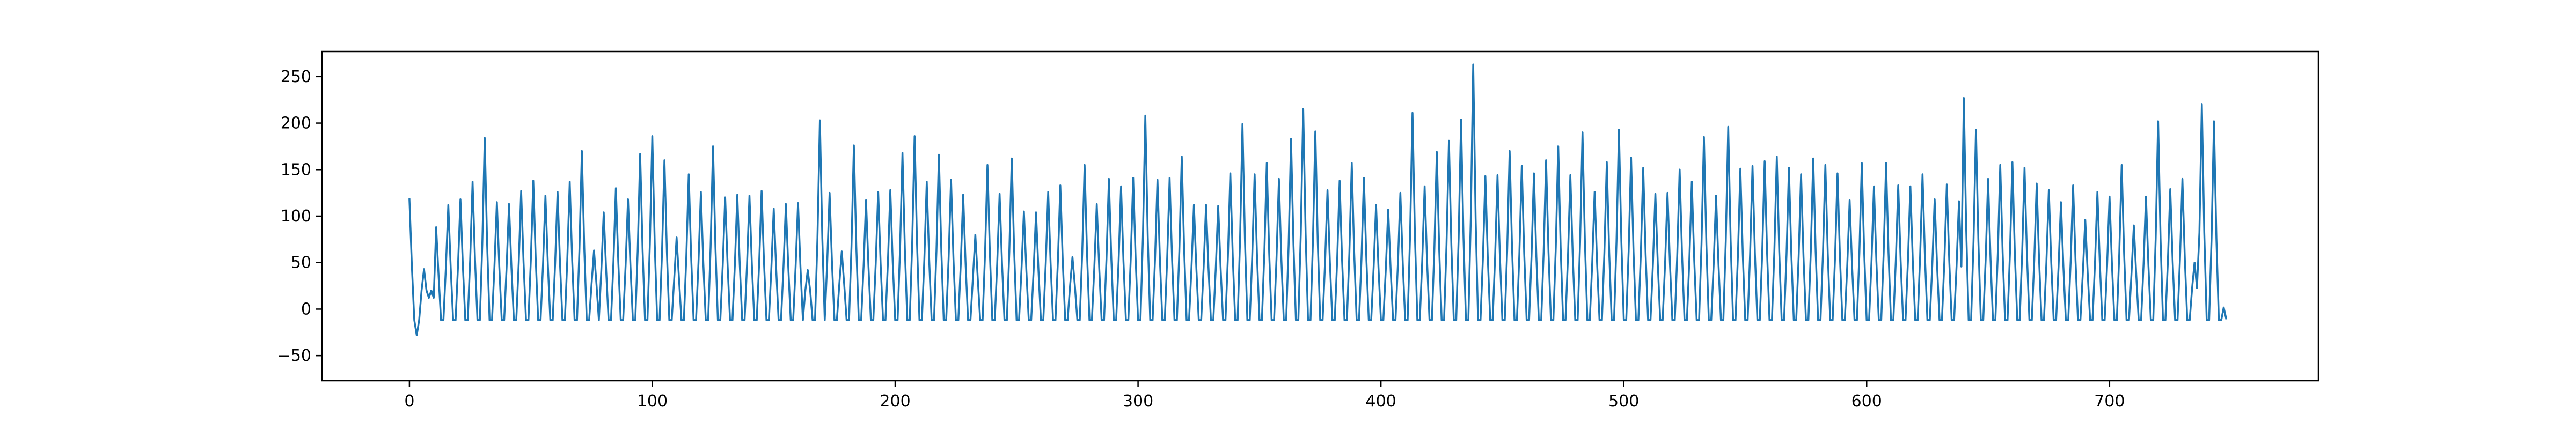  I want to click on y-tick-label: 200, so click(296, 123).